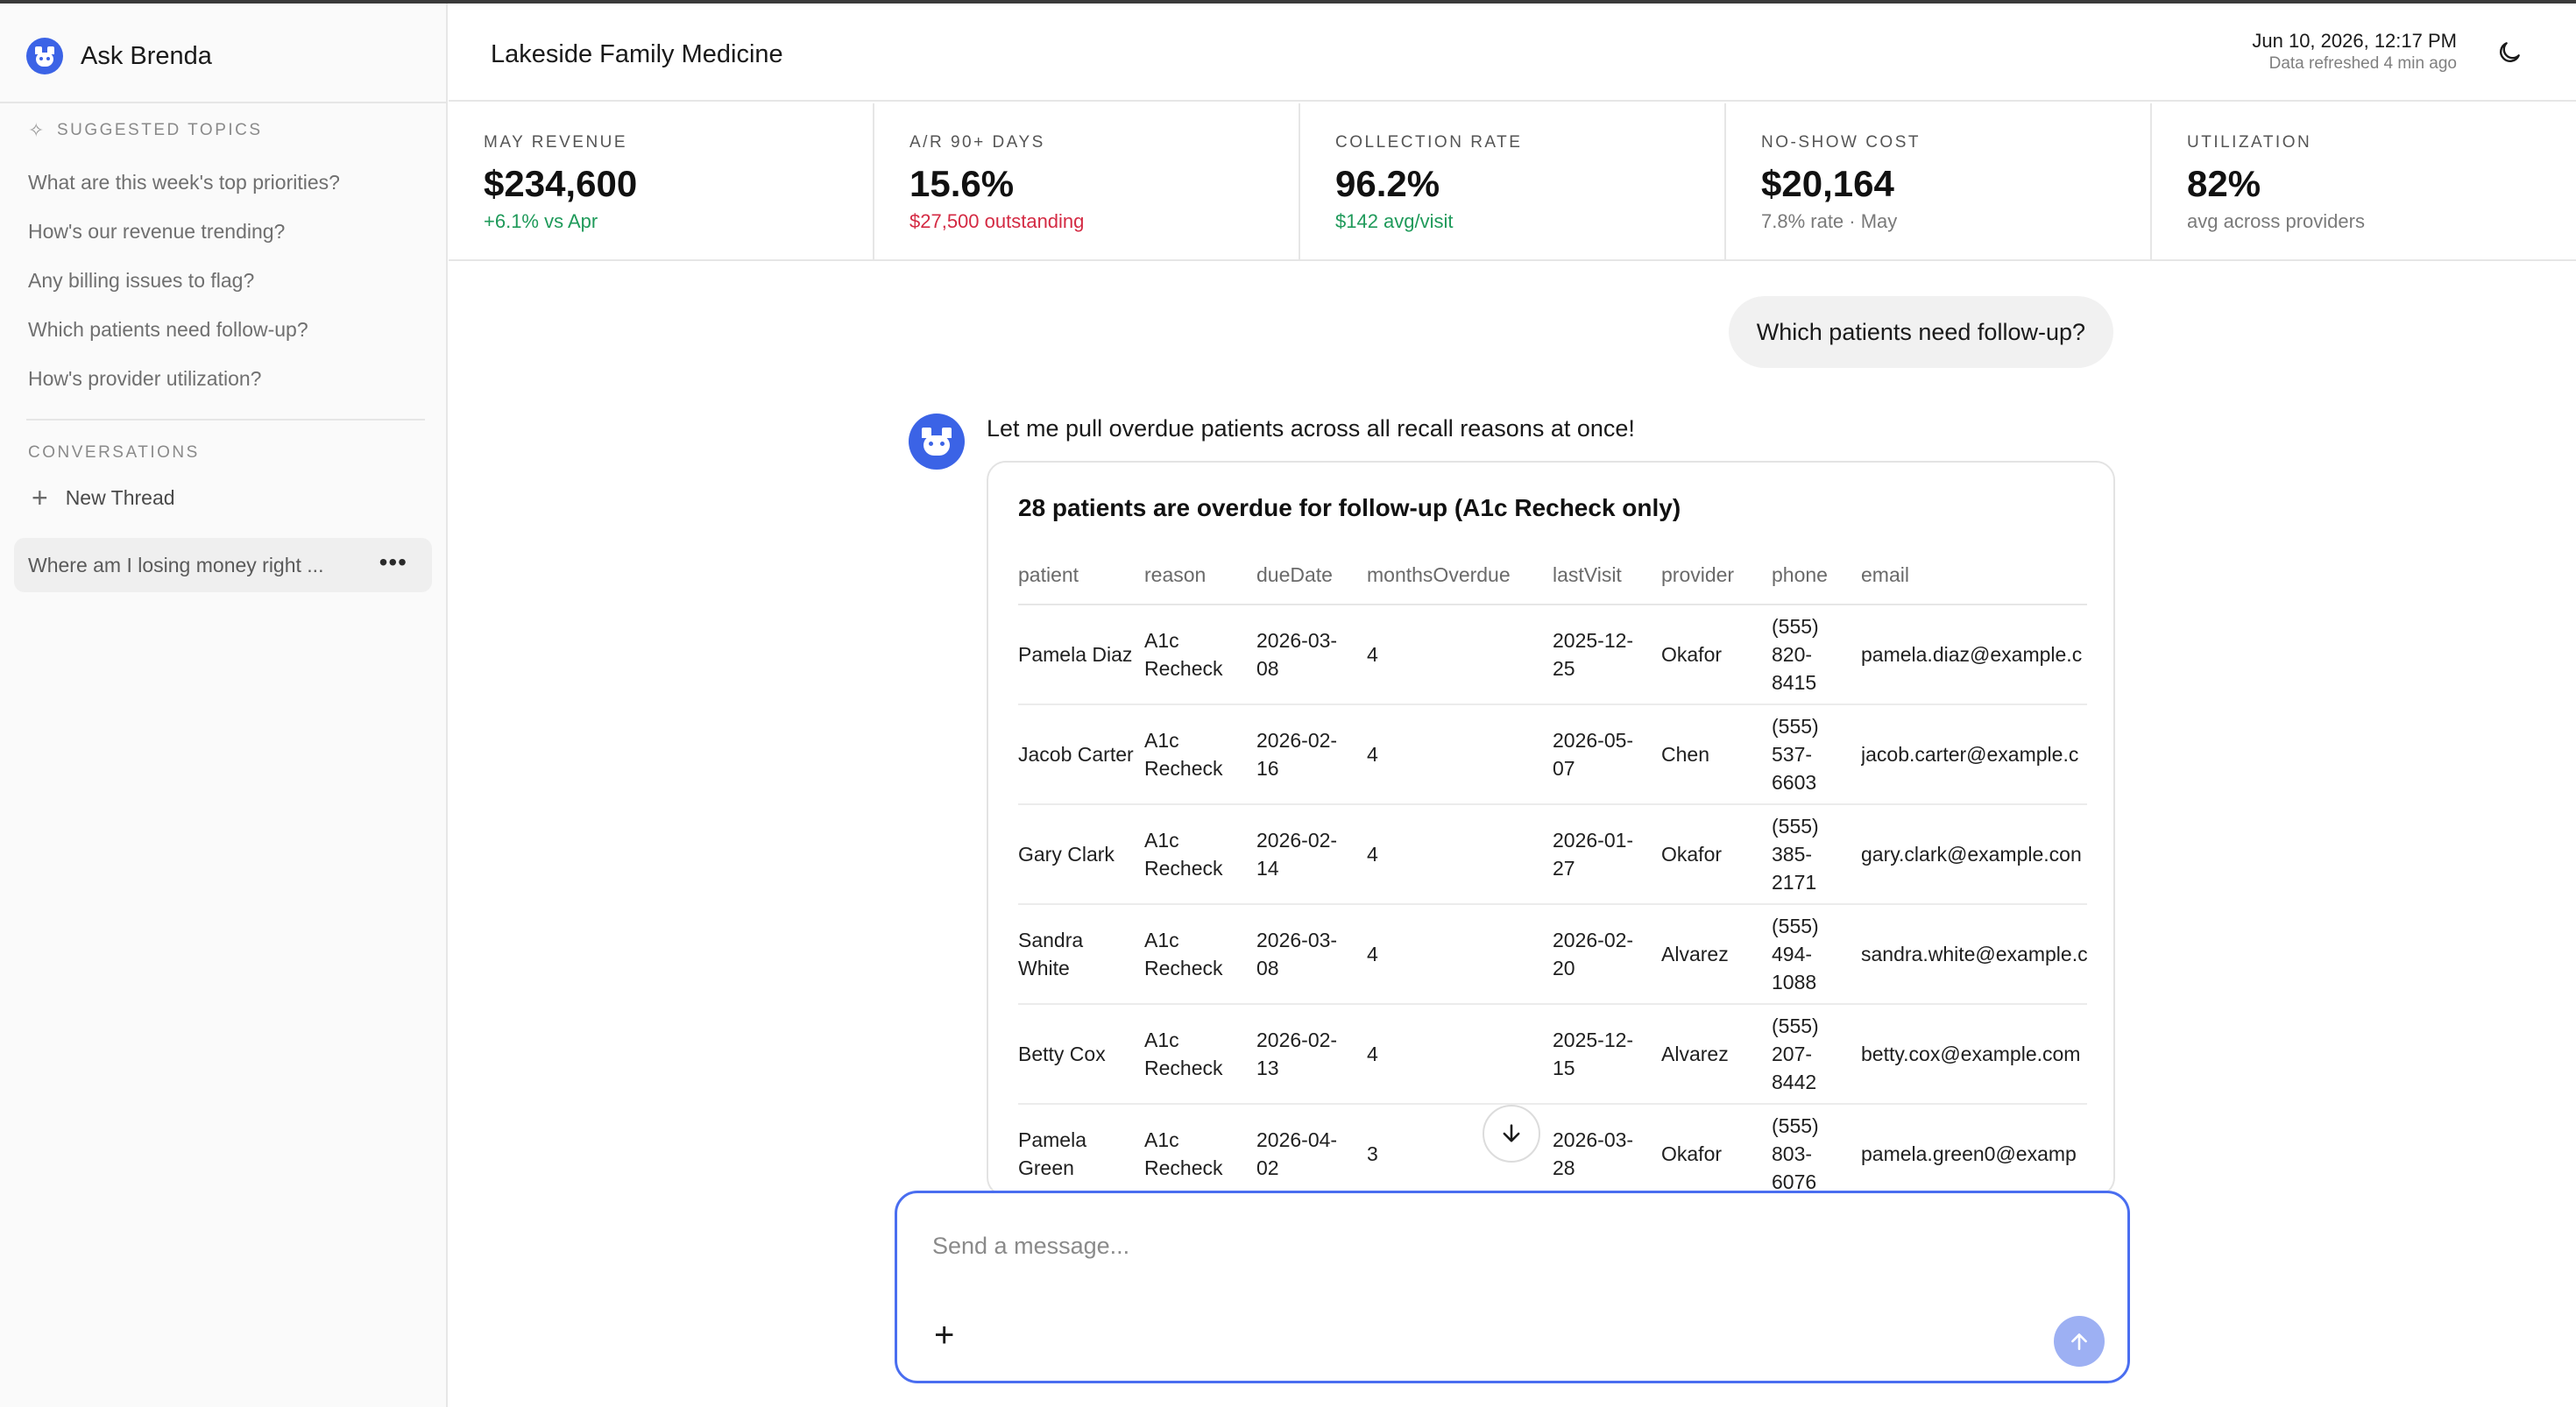 The image size is (2576, 1407). I want to click on suggested-topics-label: SUGGESTED TOPICS, so click(159, 130).